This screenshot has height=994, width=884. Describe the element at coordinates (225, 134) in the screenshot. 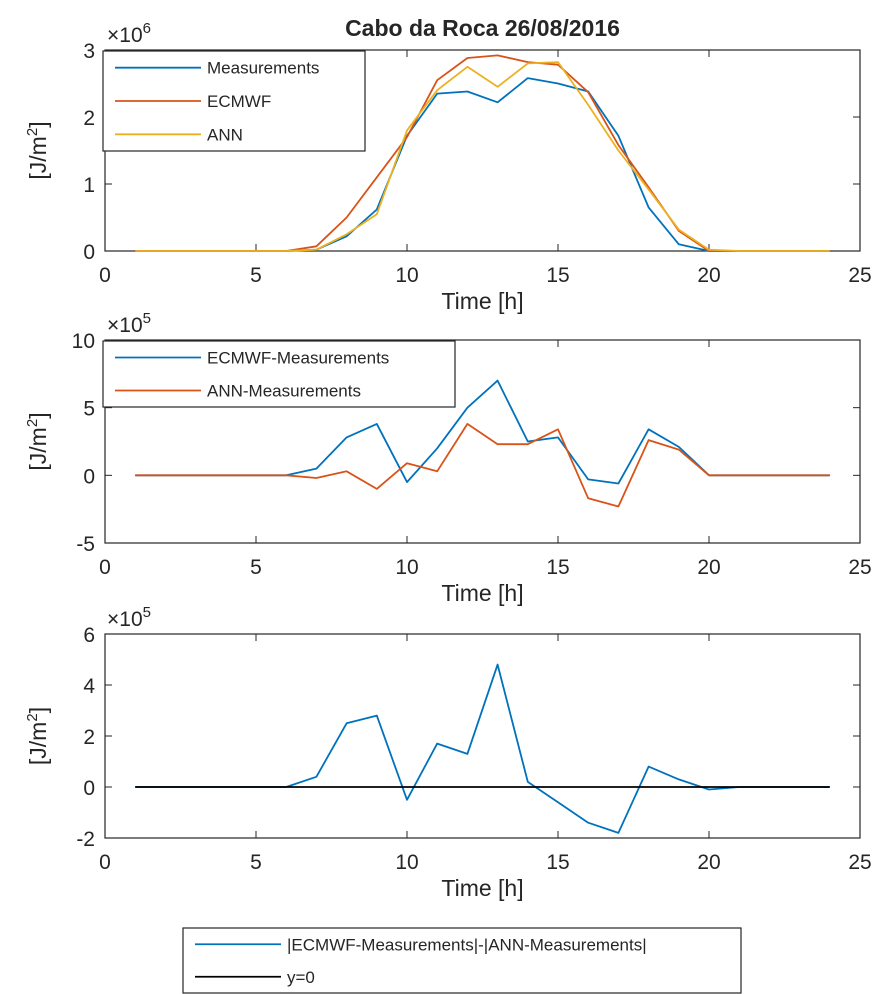

I see `legend-label: ANN` at that location.